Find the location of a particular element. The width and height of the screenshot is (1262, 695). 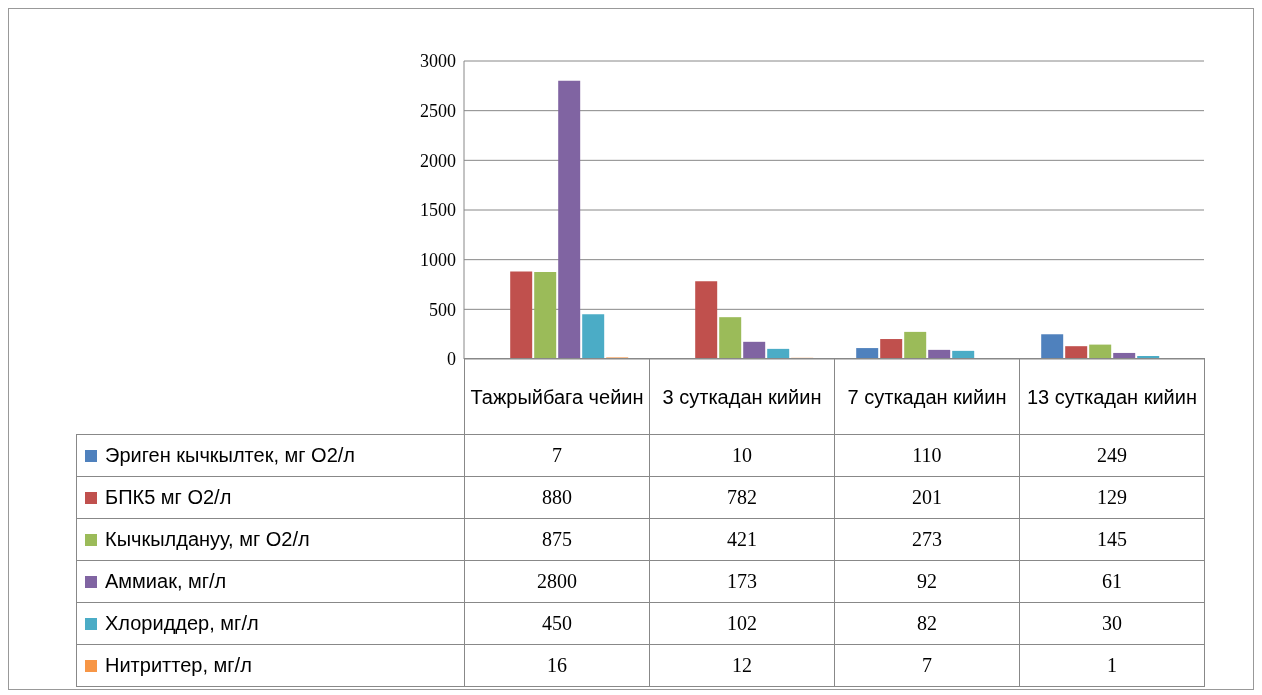

x-tick-label: 3 суткадан кийин is located at coordinates (742, 396).